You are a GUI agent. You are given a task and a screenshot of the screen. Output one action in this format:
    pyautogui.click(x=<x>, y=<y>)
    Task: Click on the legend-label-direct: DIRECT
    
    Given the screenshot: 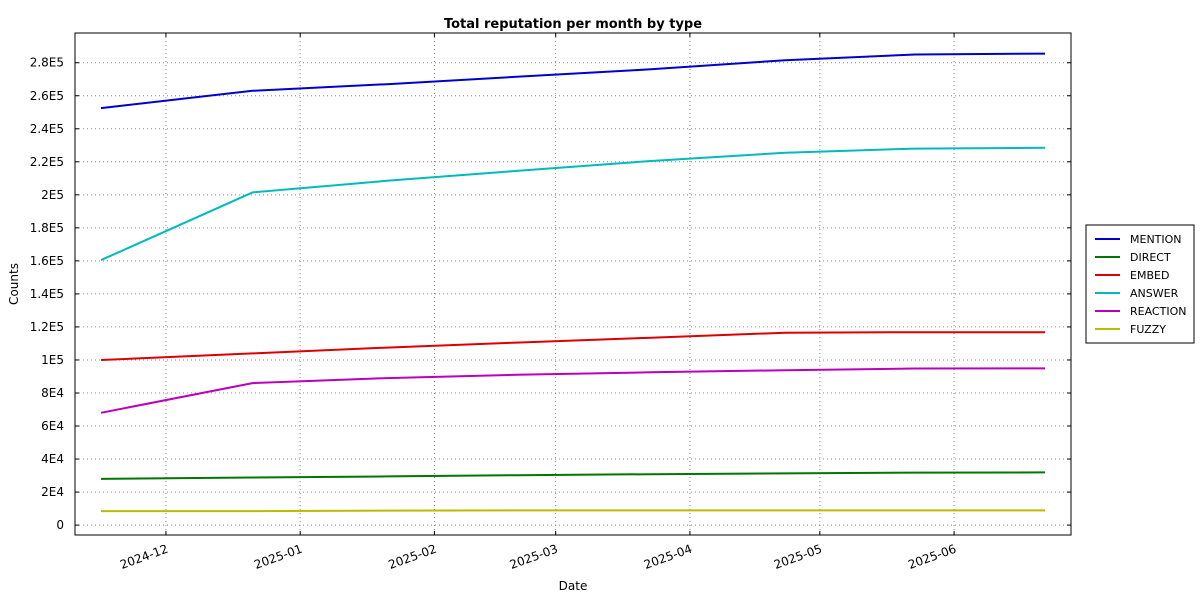 What is the action you would take?
    pyautogui.click(x=1150, y=257)
    